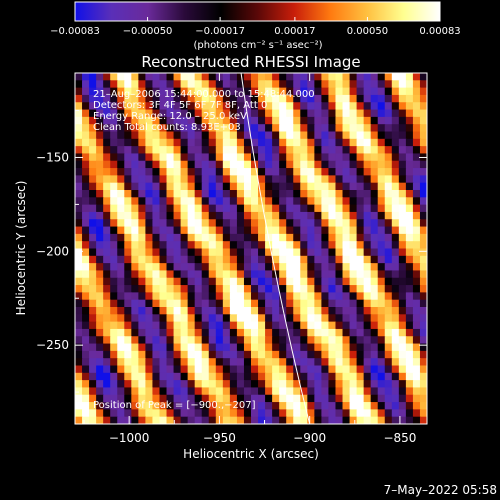  What do you see at coordinates (52, 157) in the screenshot?
I see `y-tick-label: −150` at bounding box center [52, 157].